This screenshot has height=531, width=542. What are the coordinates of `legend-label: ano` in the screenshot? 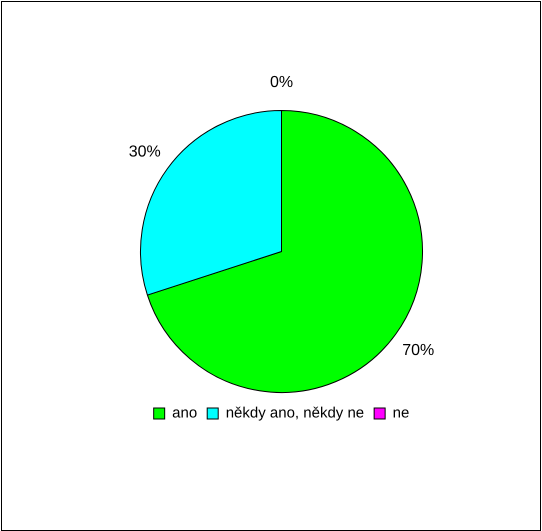 It's located at (185, 413).